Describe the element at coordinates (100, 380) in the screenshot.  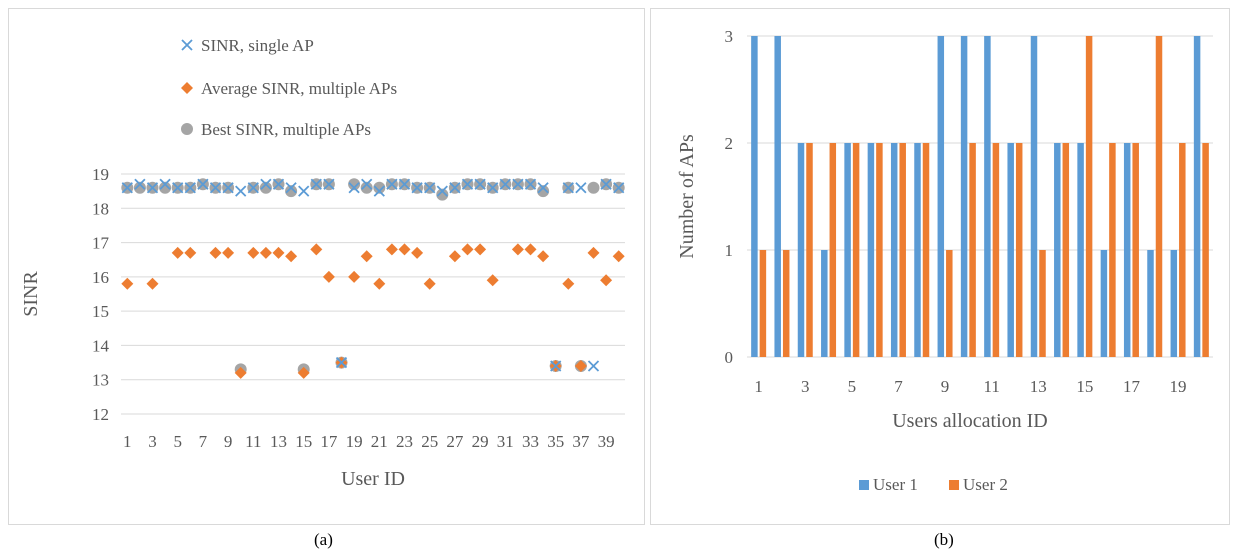
I see `y-tick-label: 13` at that location.